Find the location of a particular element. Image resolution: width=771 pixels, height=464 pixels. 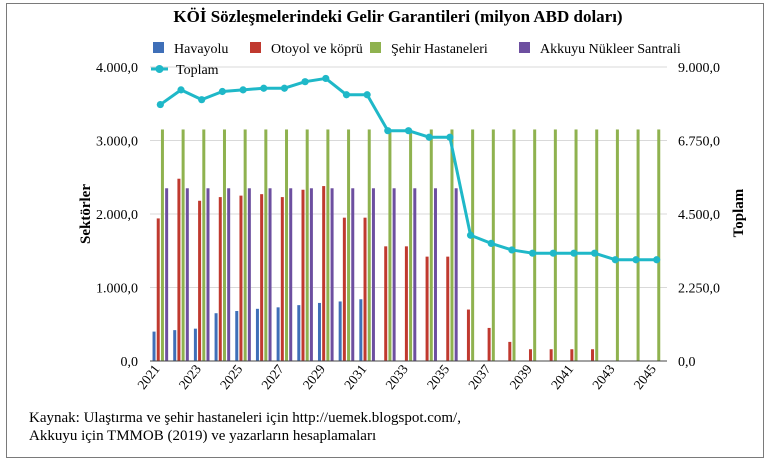

x-tick-label: 2043 is located at coordinates (603, 376).